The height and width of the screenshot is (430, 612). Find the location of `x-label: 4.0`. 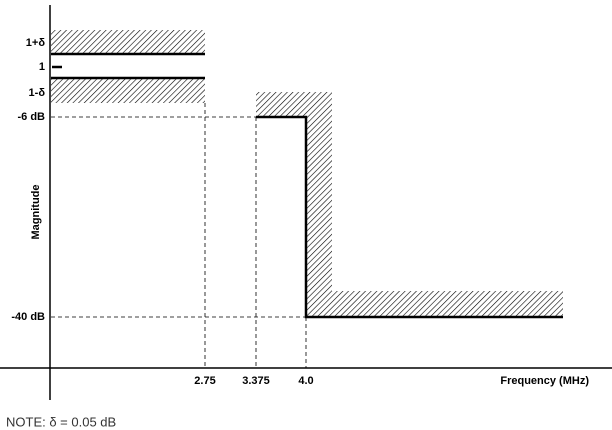

x-label: 4.0 is located at coordinates (305, 381).